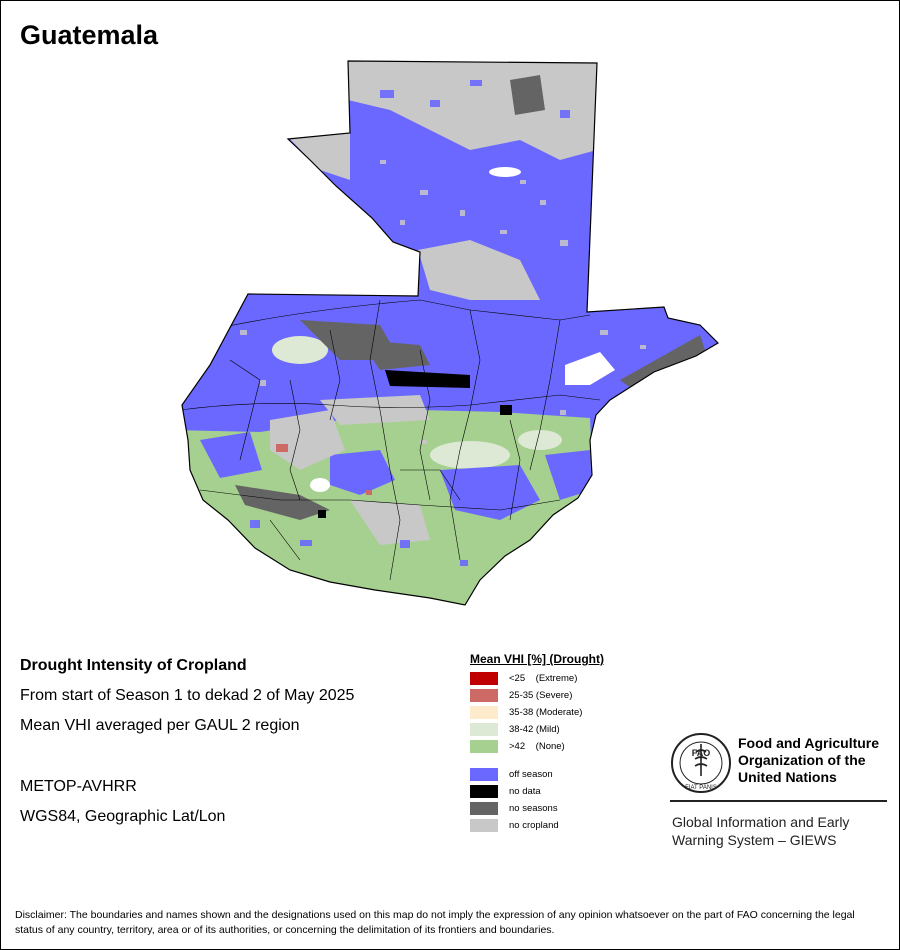 This screenshot has height=950, width=900. Describe the element at coordinates (160, 725) in the screenshot. I see `info-method: Mean VHI averaged per GAUL 2 region` at that location.